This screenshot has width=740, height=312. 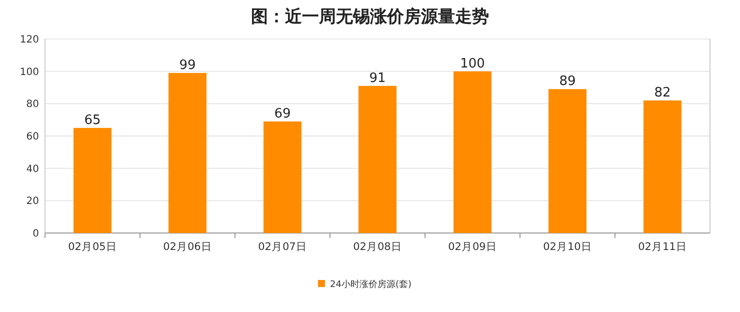 What do you see at coordinates (187, 247) in the screenshot?
I see `x-tick-label: 02月06日` at bounding box center [187, 247].